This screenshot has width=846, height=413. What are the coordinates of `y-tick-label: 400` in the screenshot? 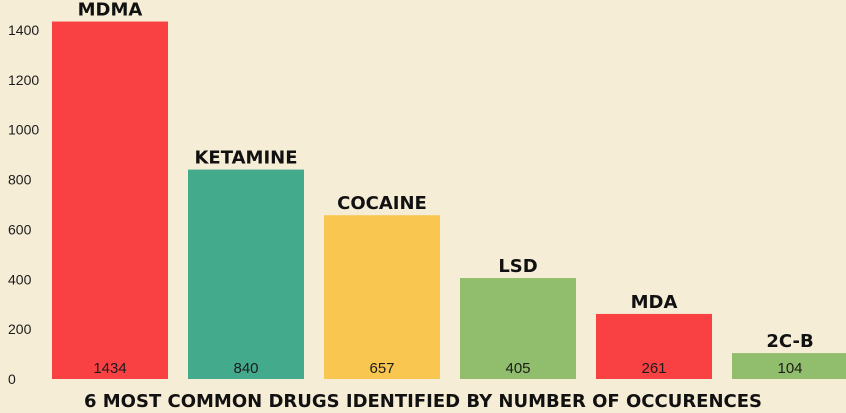 It's located at (20, 279).